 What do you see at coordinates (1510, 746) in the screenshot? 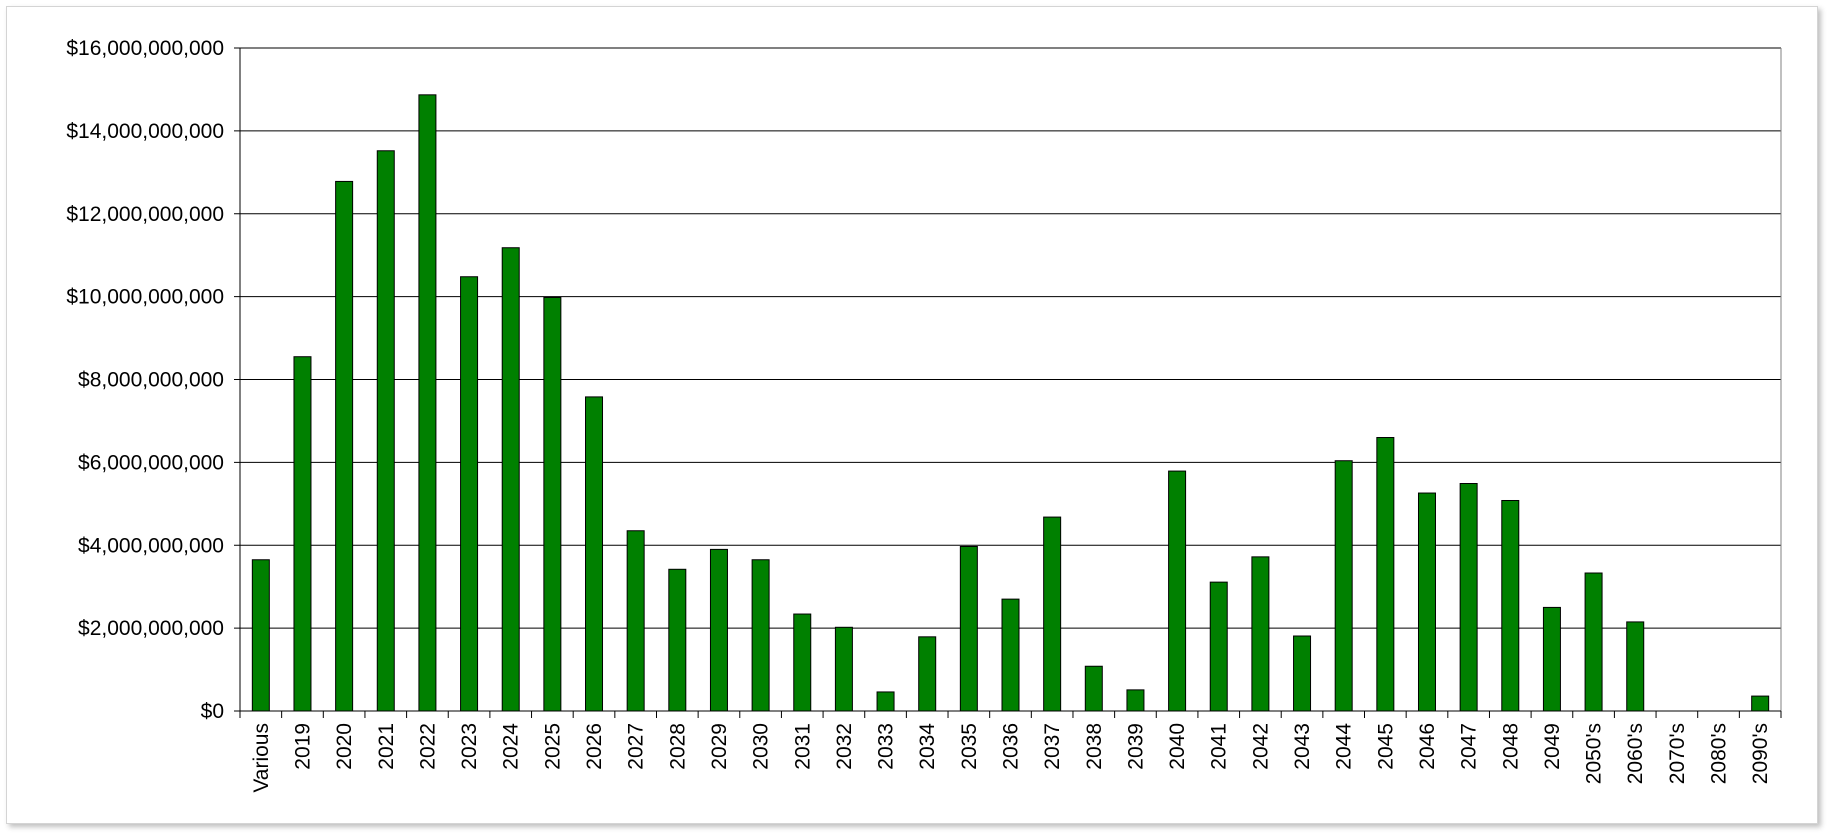
I see `x-tick-label: 2048` at bounding box center [1510, 746].